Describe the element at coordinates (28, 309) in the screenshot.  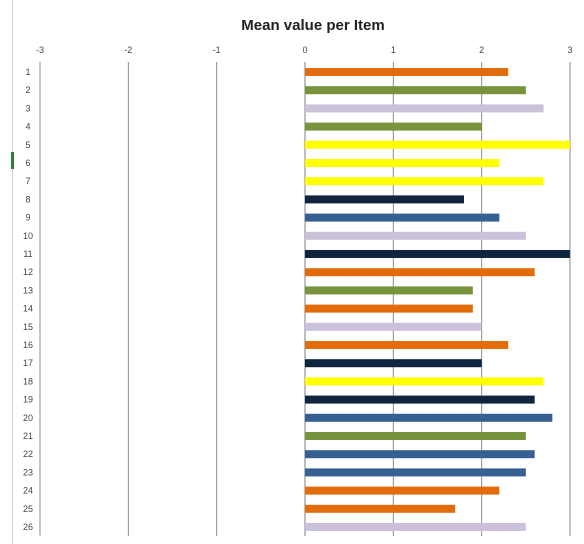
I see `y-tick-label: 14` at that location.